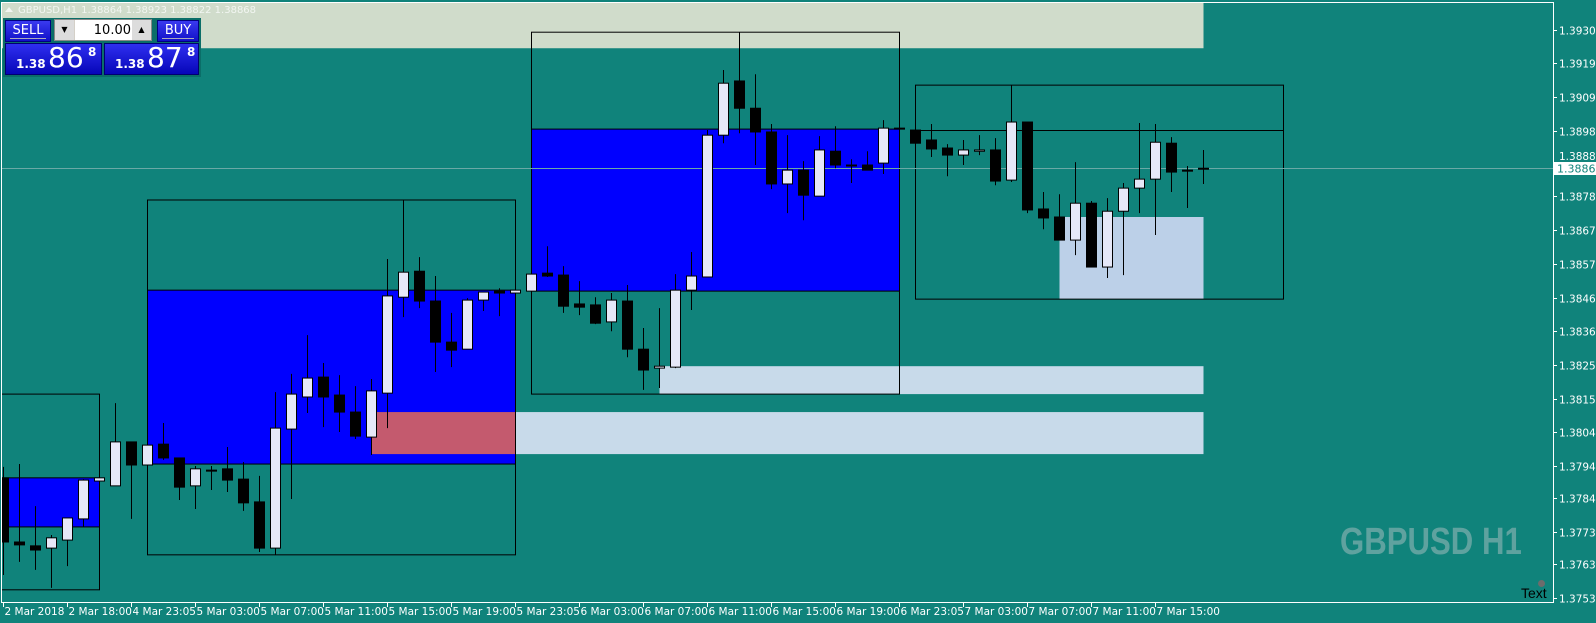  Describe the element at coordinates (28, 31) in the screenshot. I see `sell-button: SELL` at that location.